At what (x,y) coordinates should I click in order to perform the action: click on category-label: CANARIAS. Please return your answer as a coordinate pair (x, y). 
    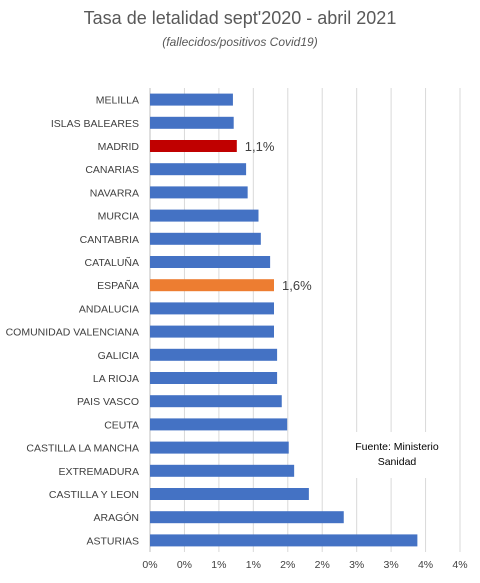
    Looking at the image, I should click on (112, 170).